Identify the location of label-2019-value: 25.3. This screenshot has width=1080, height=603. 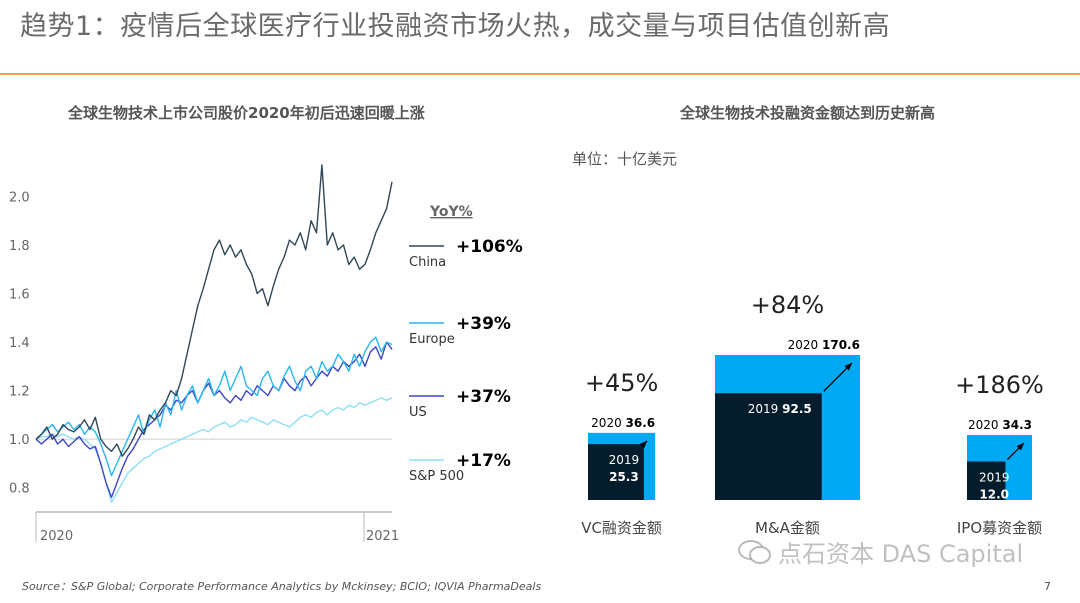
(624, 477).